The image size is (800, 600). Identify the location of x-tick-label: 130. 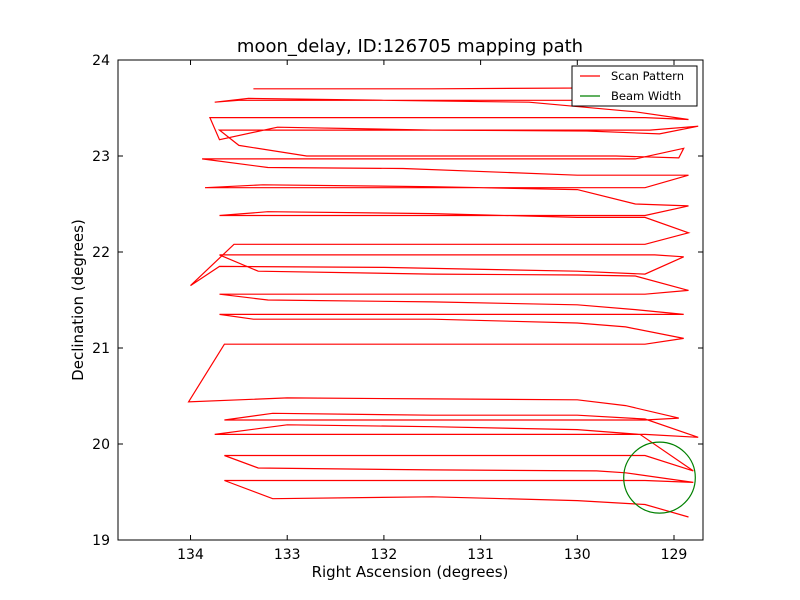
(577, 555).